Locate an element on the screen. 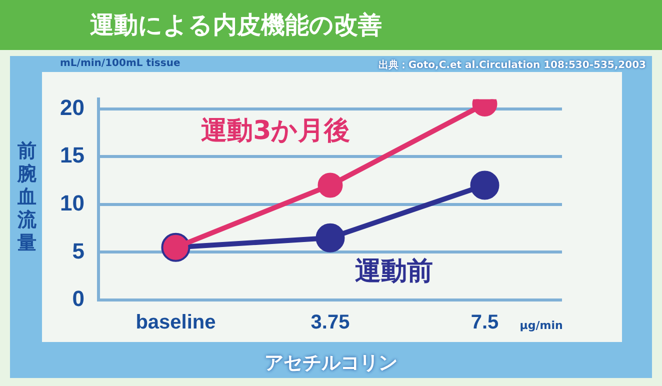 The height and width of the screenshot is (386, 662). y-tick-label: 0 is located at coordinates (78, 299).